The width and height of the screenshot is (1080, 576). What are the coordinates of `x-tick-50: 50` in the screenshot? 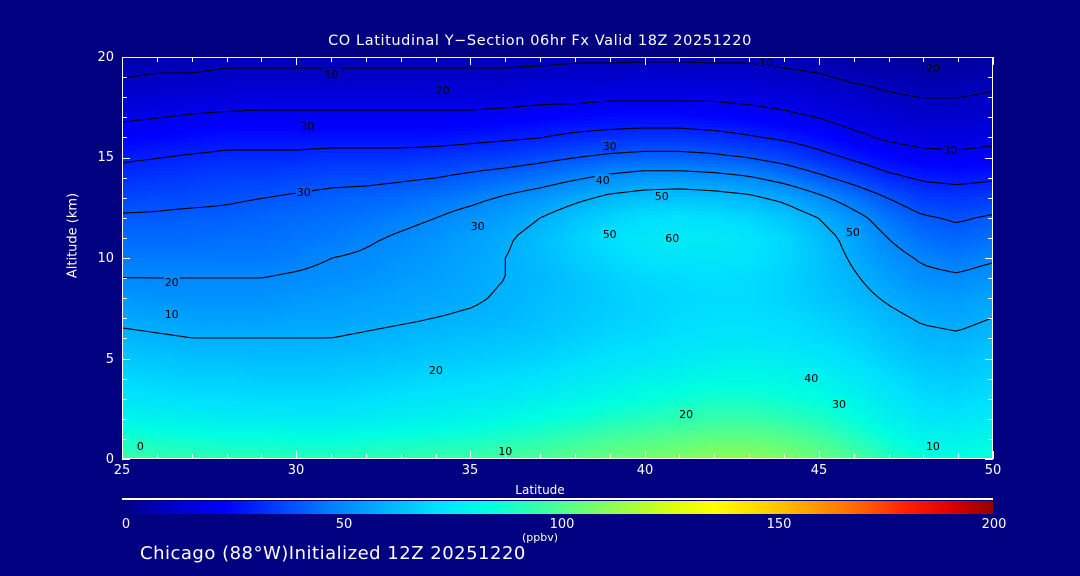 It's located at (993, 470).